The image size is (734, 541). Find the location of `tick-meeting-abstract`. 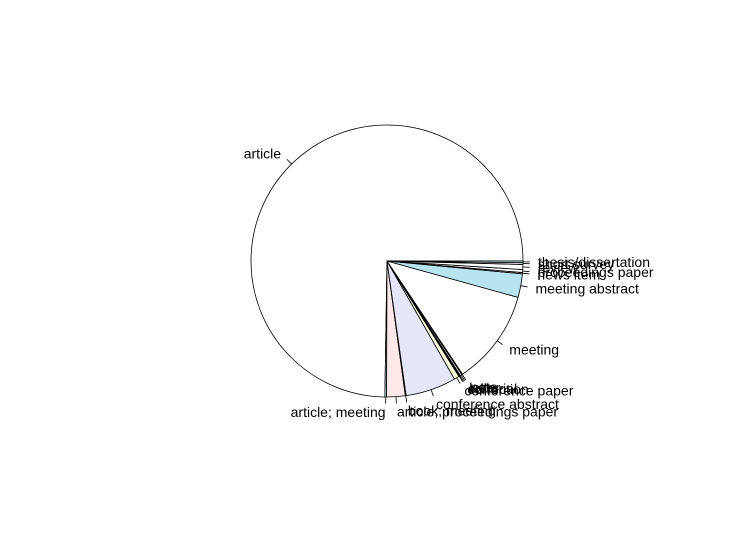

tick-meeting-abstract is located at coordinates (524, 286).